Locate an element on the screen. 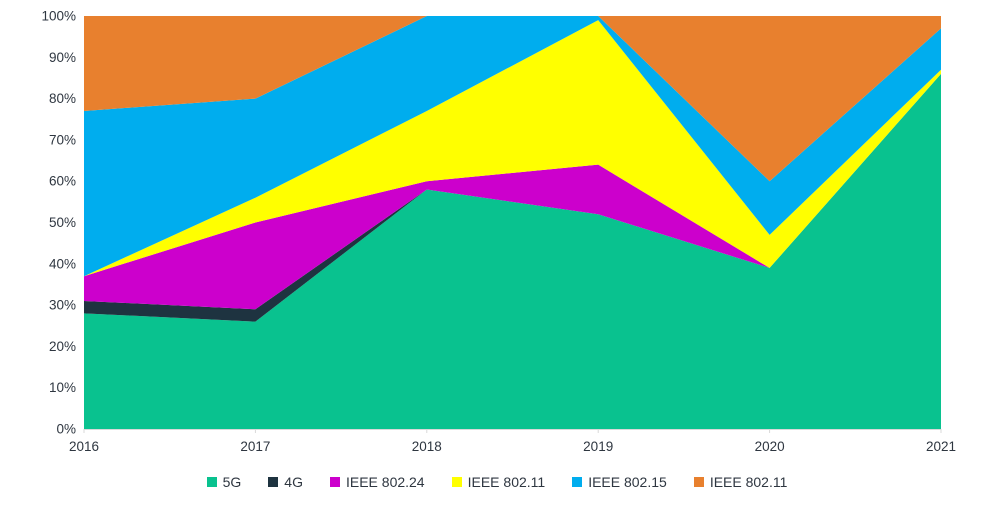 Image resolution: width=994 pixels, height=517 pixels. x-axis-label: 2016 is located at coordinates (84, 446).